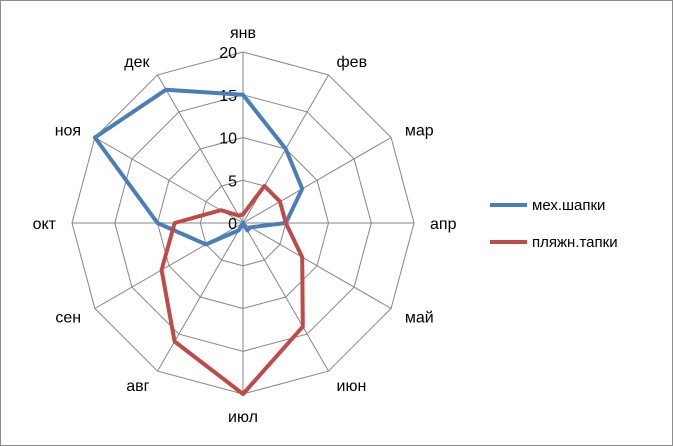  I want to click on legend-entry: мех.шапки, so click(568, 205).